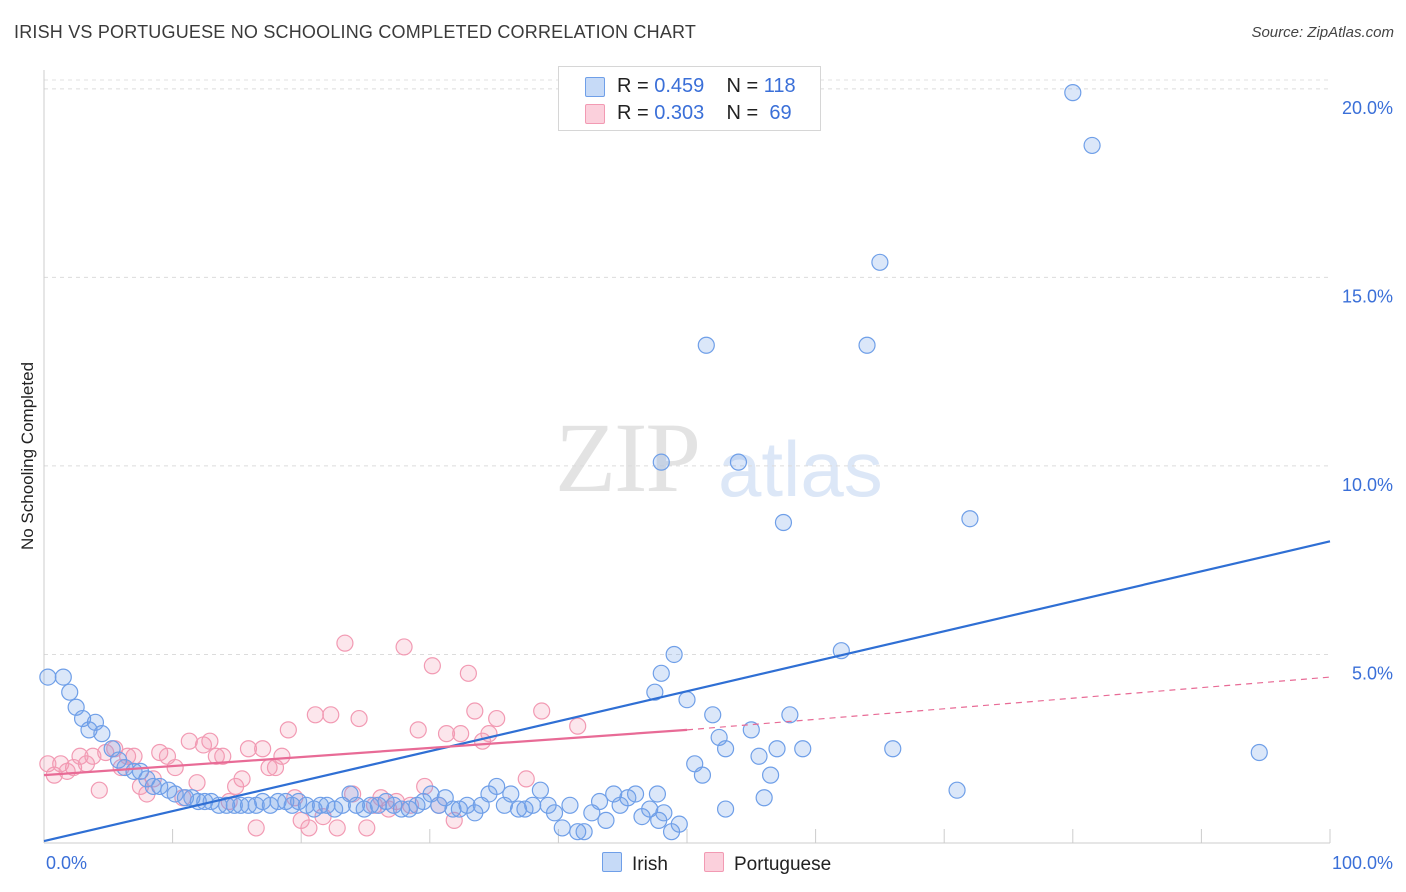 The width and height of the screenshot is (1406, 892). I want to click on bottom-legend-portuguese: Portuguese, so click(767, 864).